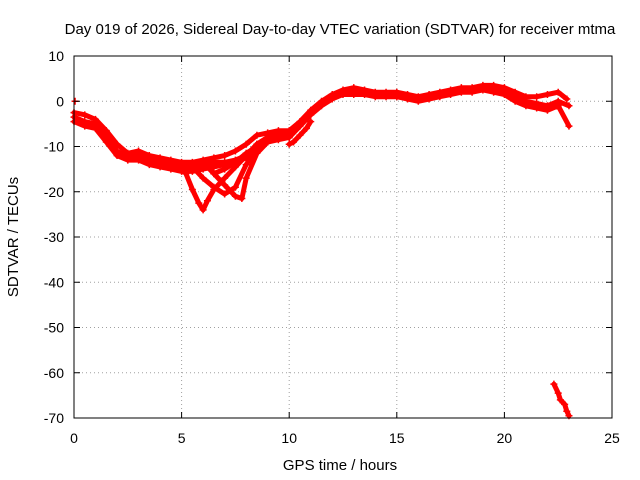  I want to click on x-tick-label: 0, so click(74, 438).